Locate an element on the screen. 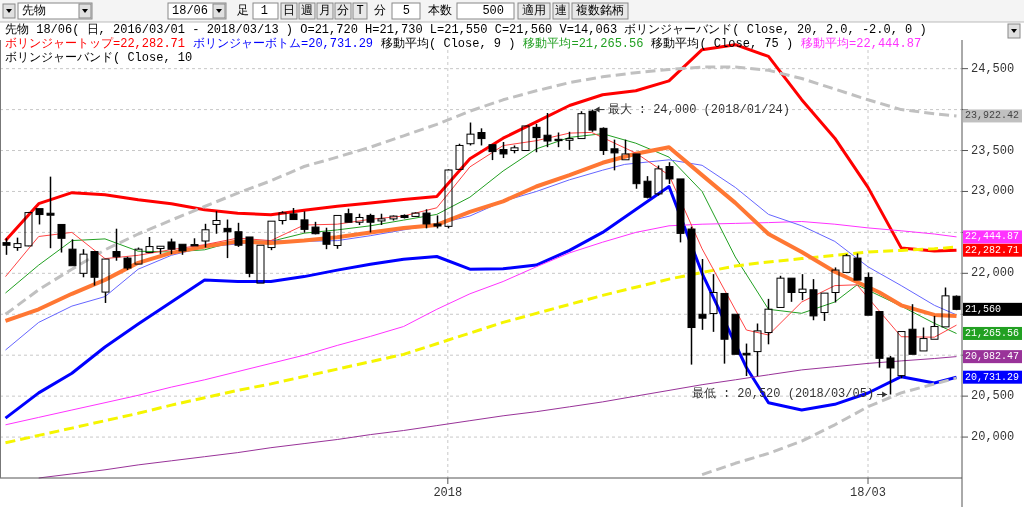 This screenshot has height=507, width=1024. data-label: 20,982.47 is located at coordinates (992, 357).